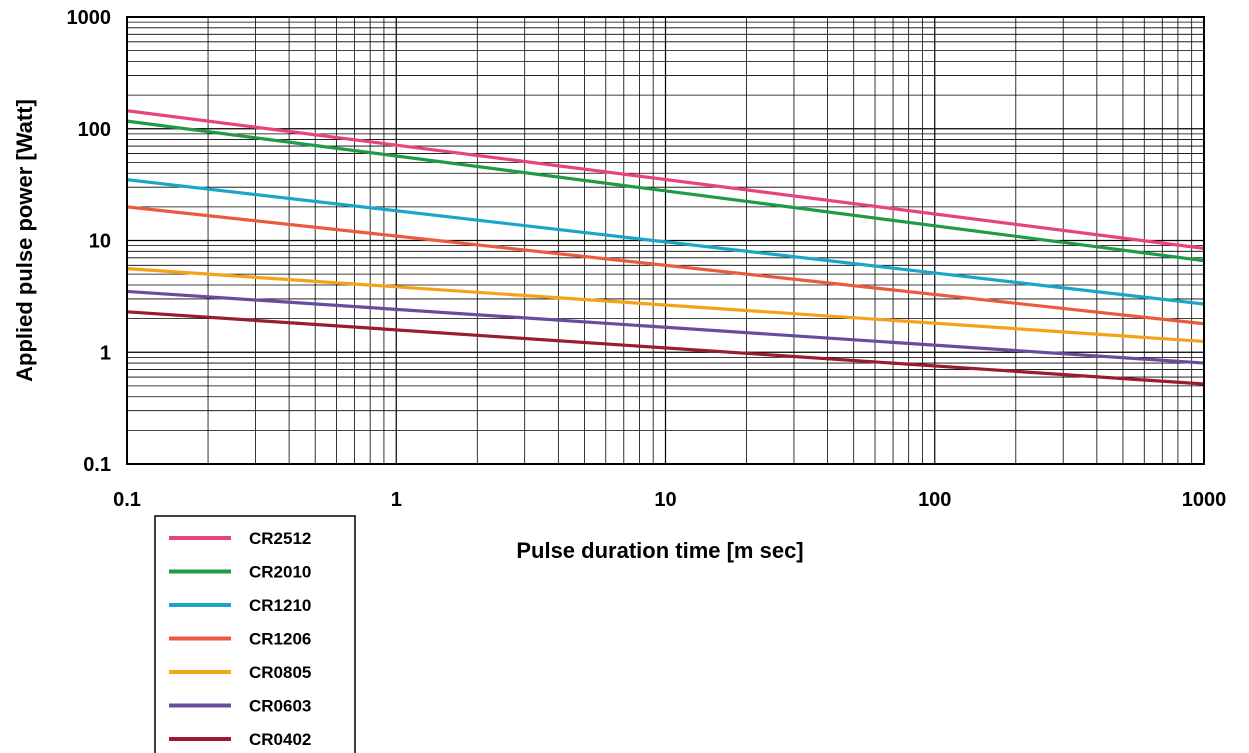 The height and width of the screenshot is (753, 1249). I want to click on x-tick-label: 1000, so click(1204, 500).